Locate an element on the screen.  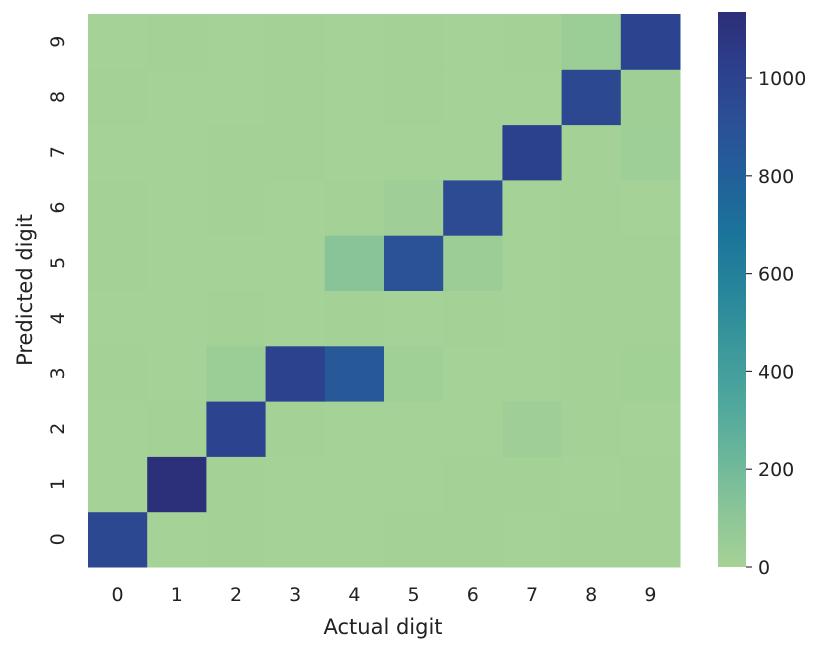
x-axis-ticks: 0 1 2 3 4 5 6 7 8 9 is located at coordinates (384, 595).